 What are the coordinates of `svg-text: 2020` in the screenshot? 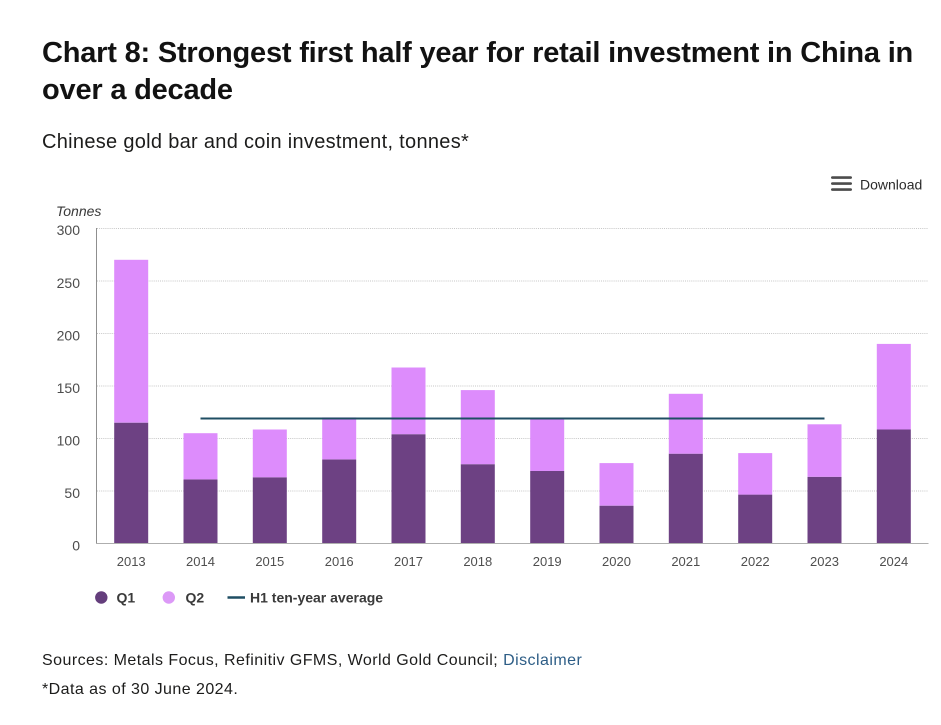 It's located at (616, 561).